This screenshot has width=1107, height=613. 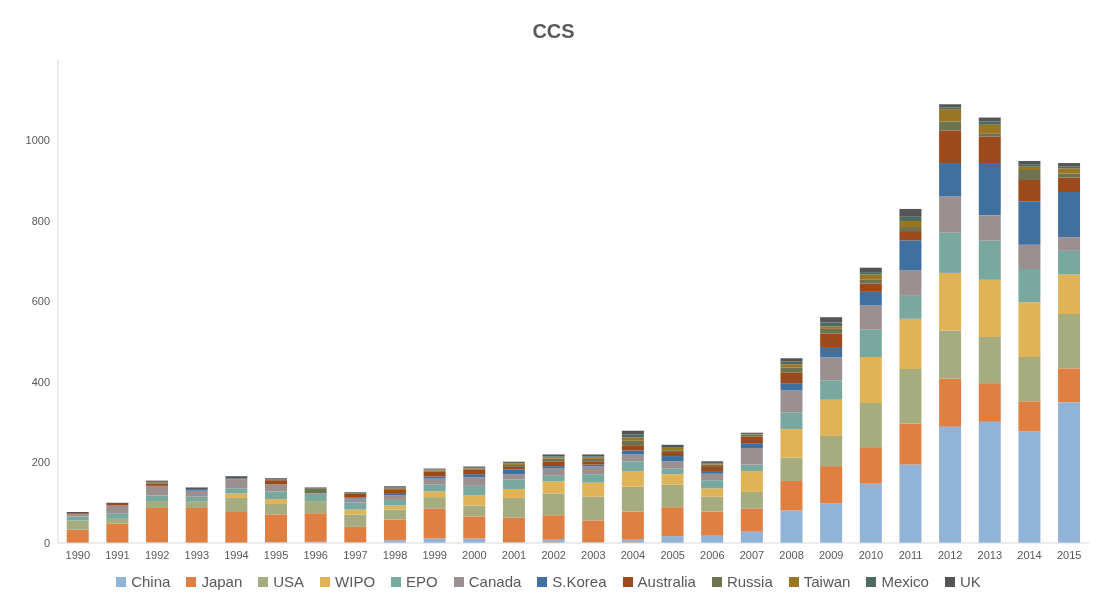 I want to click on legend-label: Canada, so click(x=495, y=581).